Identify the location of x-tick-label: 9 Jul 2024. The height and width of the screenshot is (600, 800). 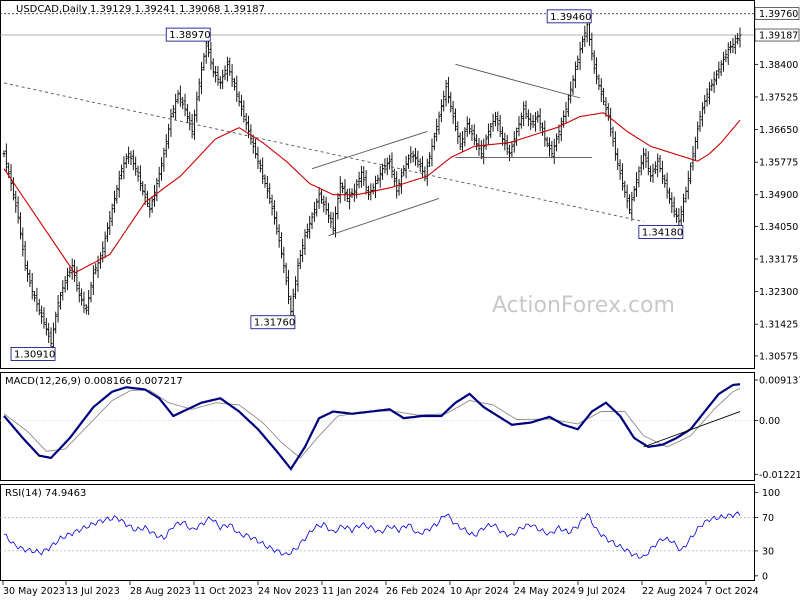
(602, 591).